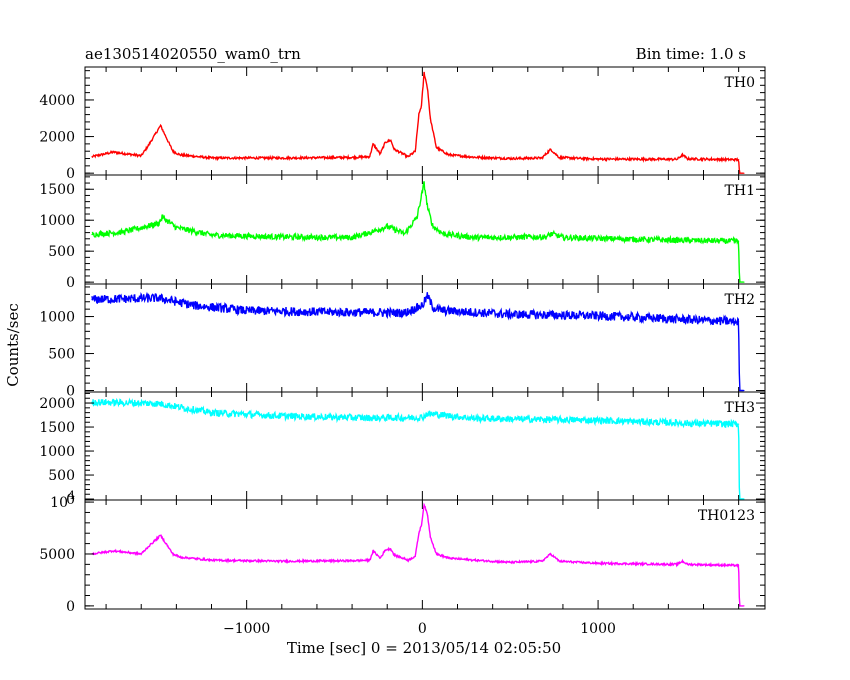 This screenshot has width=850, height=680. I want to click on x-tick-label: 0, so click(422, 629).